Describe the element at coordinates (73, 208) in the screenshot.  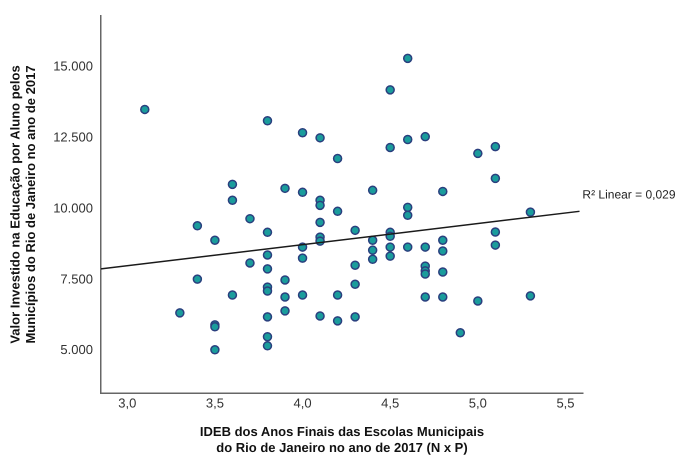
I see `y-tick-label: 10.000` at that location.